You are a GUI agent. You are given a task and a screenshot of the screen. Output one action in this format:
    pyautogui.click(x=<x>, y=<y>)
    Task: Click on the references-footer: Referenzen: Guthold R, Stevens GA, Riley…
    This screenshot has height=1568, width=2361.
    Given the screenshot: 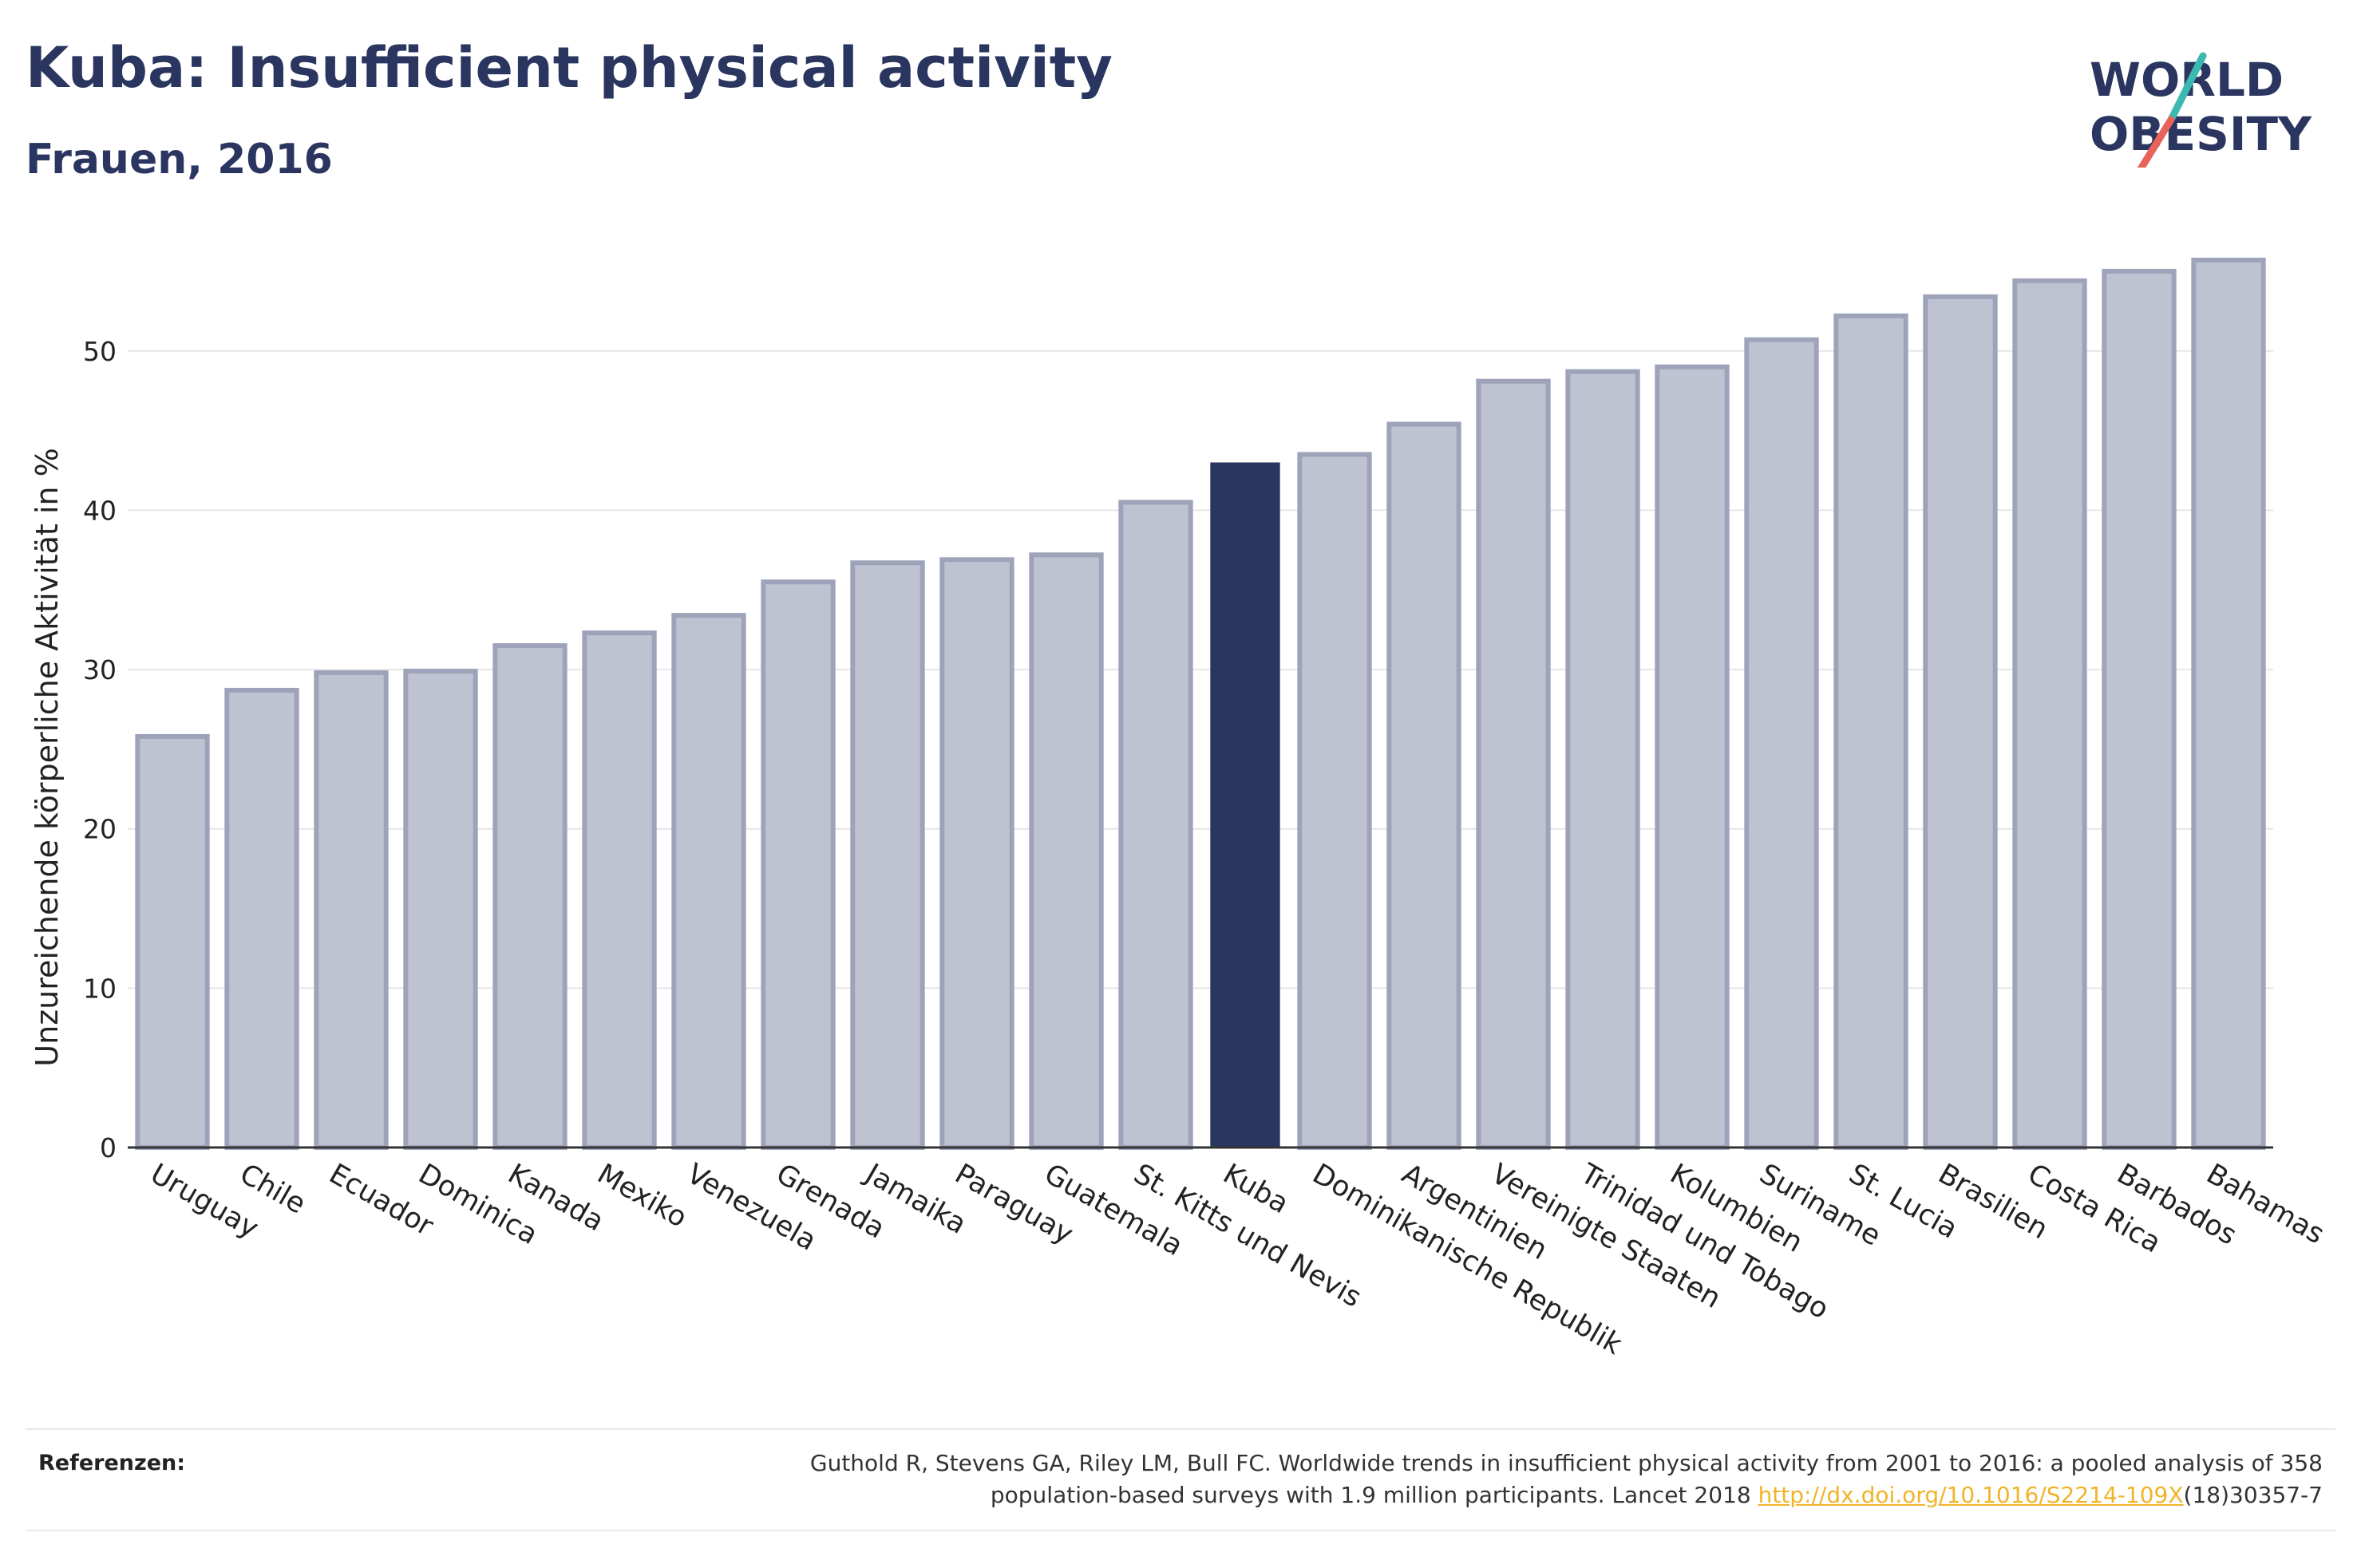 What is the action you would take?
    pyautogui.click(x=1180, y=1479)
    